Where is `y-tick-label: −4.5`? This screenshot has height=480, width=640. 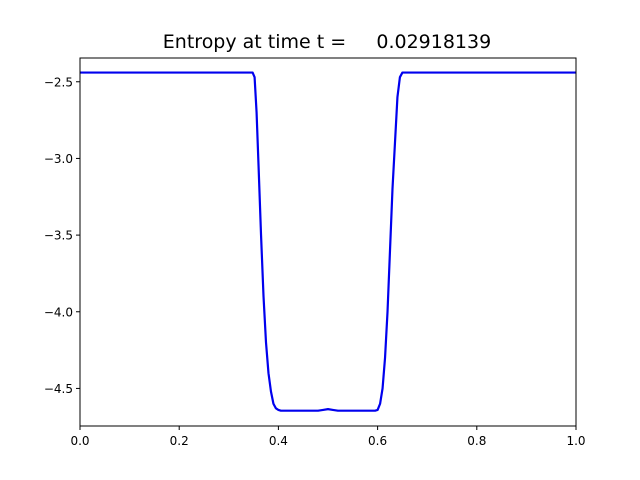 y-tick-label: −4.5 is located at coordinates (58, 389).